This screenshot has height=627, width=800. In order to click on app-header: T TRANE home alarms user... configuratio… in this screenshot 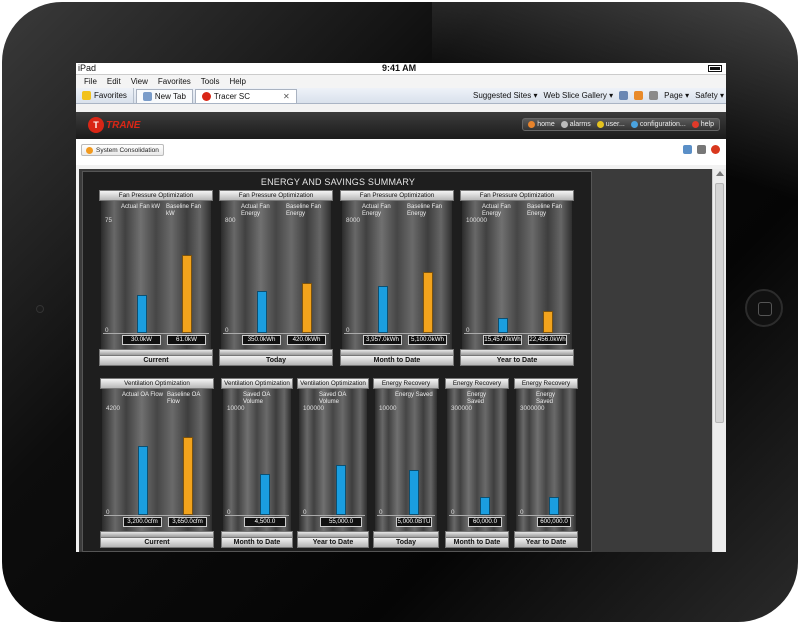, I will do `click(401, 125)`.